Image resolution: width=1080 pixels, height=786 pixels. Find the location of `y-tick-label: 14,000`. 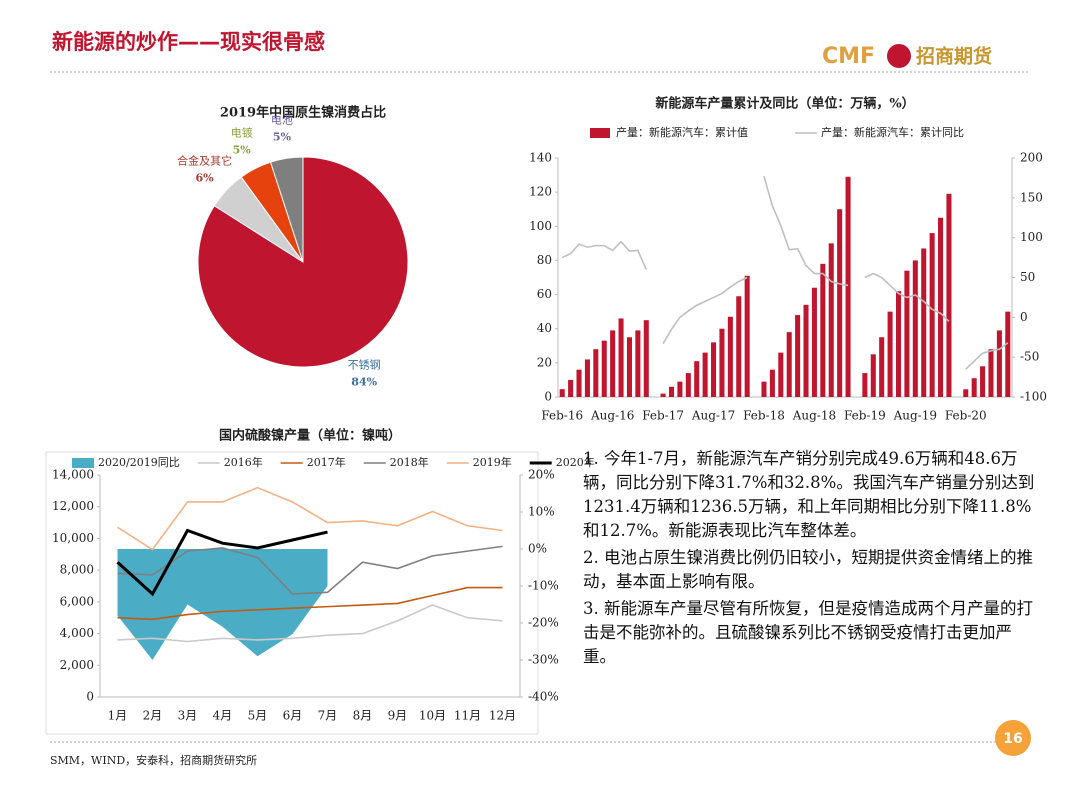

y-tick-label: 14,000 is located at coordinates (73, 475).